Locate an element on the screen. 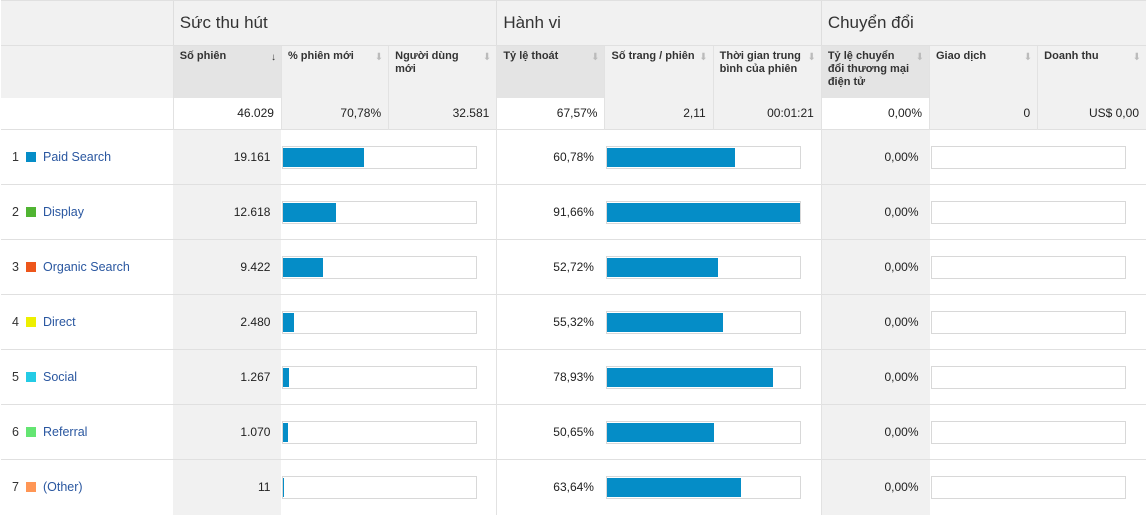 The height and width of the screenshot is (515, 1147). group-behavior: Hành vi is located at coordinates (659, 23).